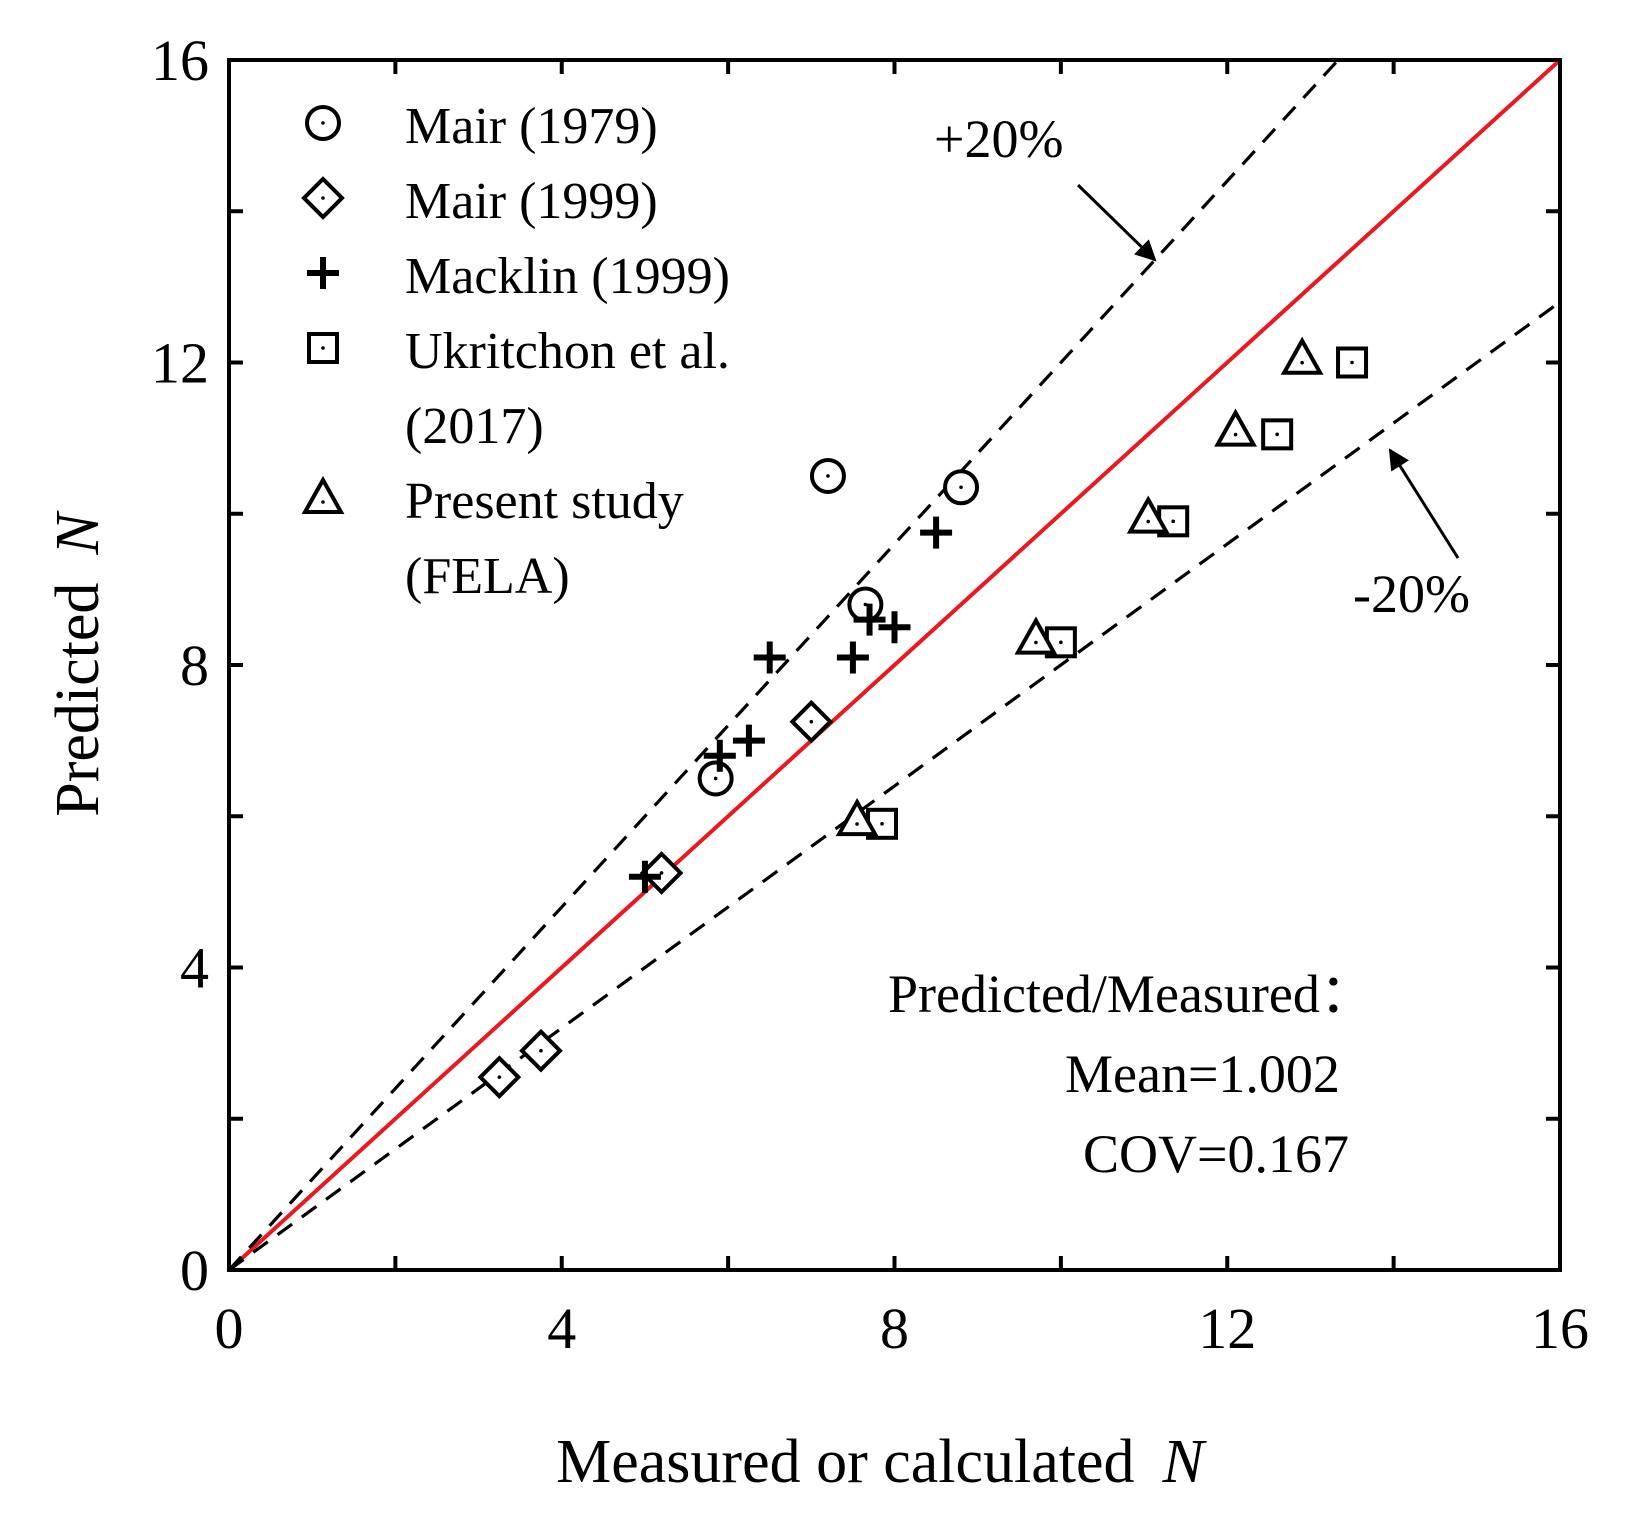  Describe the element at coordinates (1424, 503) in the screenshot. I see `minus20-arrow` at that location.